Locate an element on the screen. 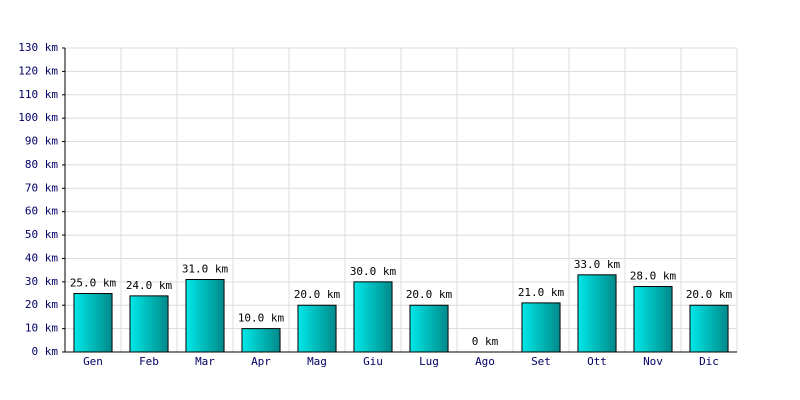  x-tick-label: Set is located at coordinates (541, 361).